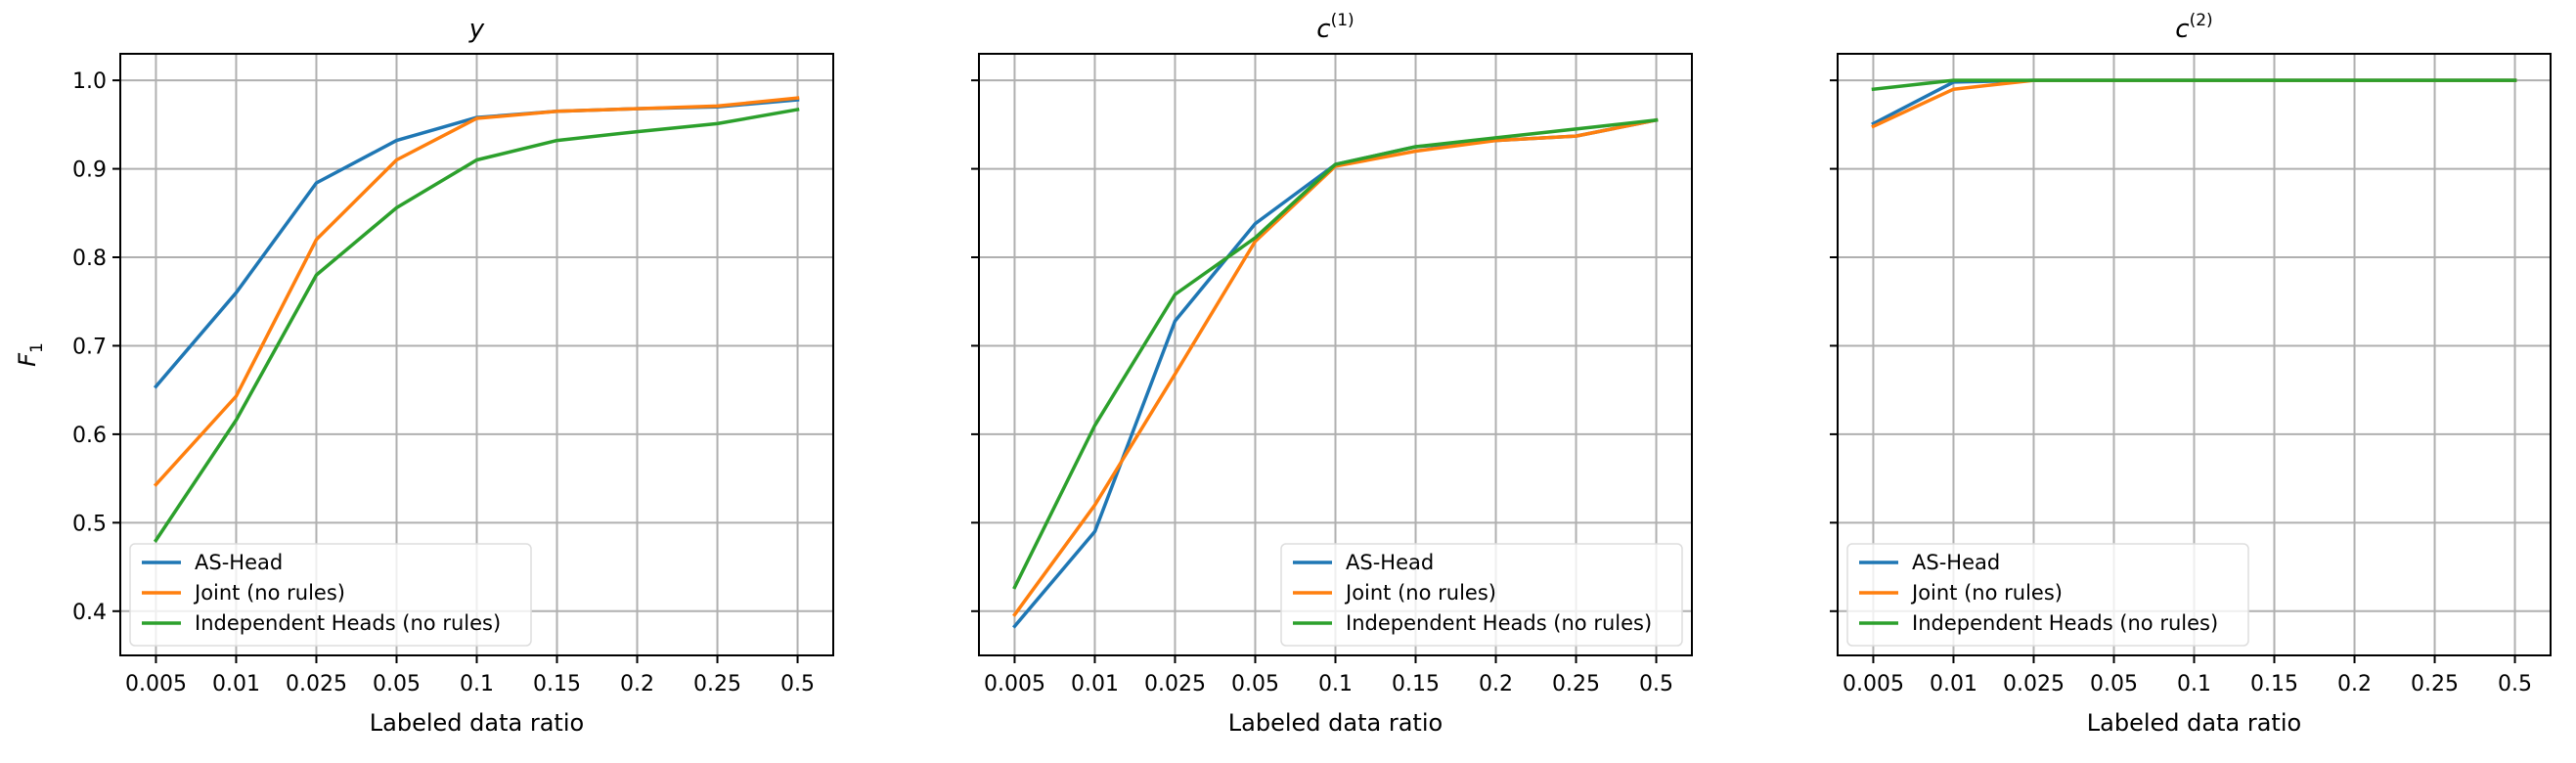  Describe the element at coordinates (90, 347) in the screenshot. I see `y-tick-label: 0.7` at that location.